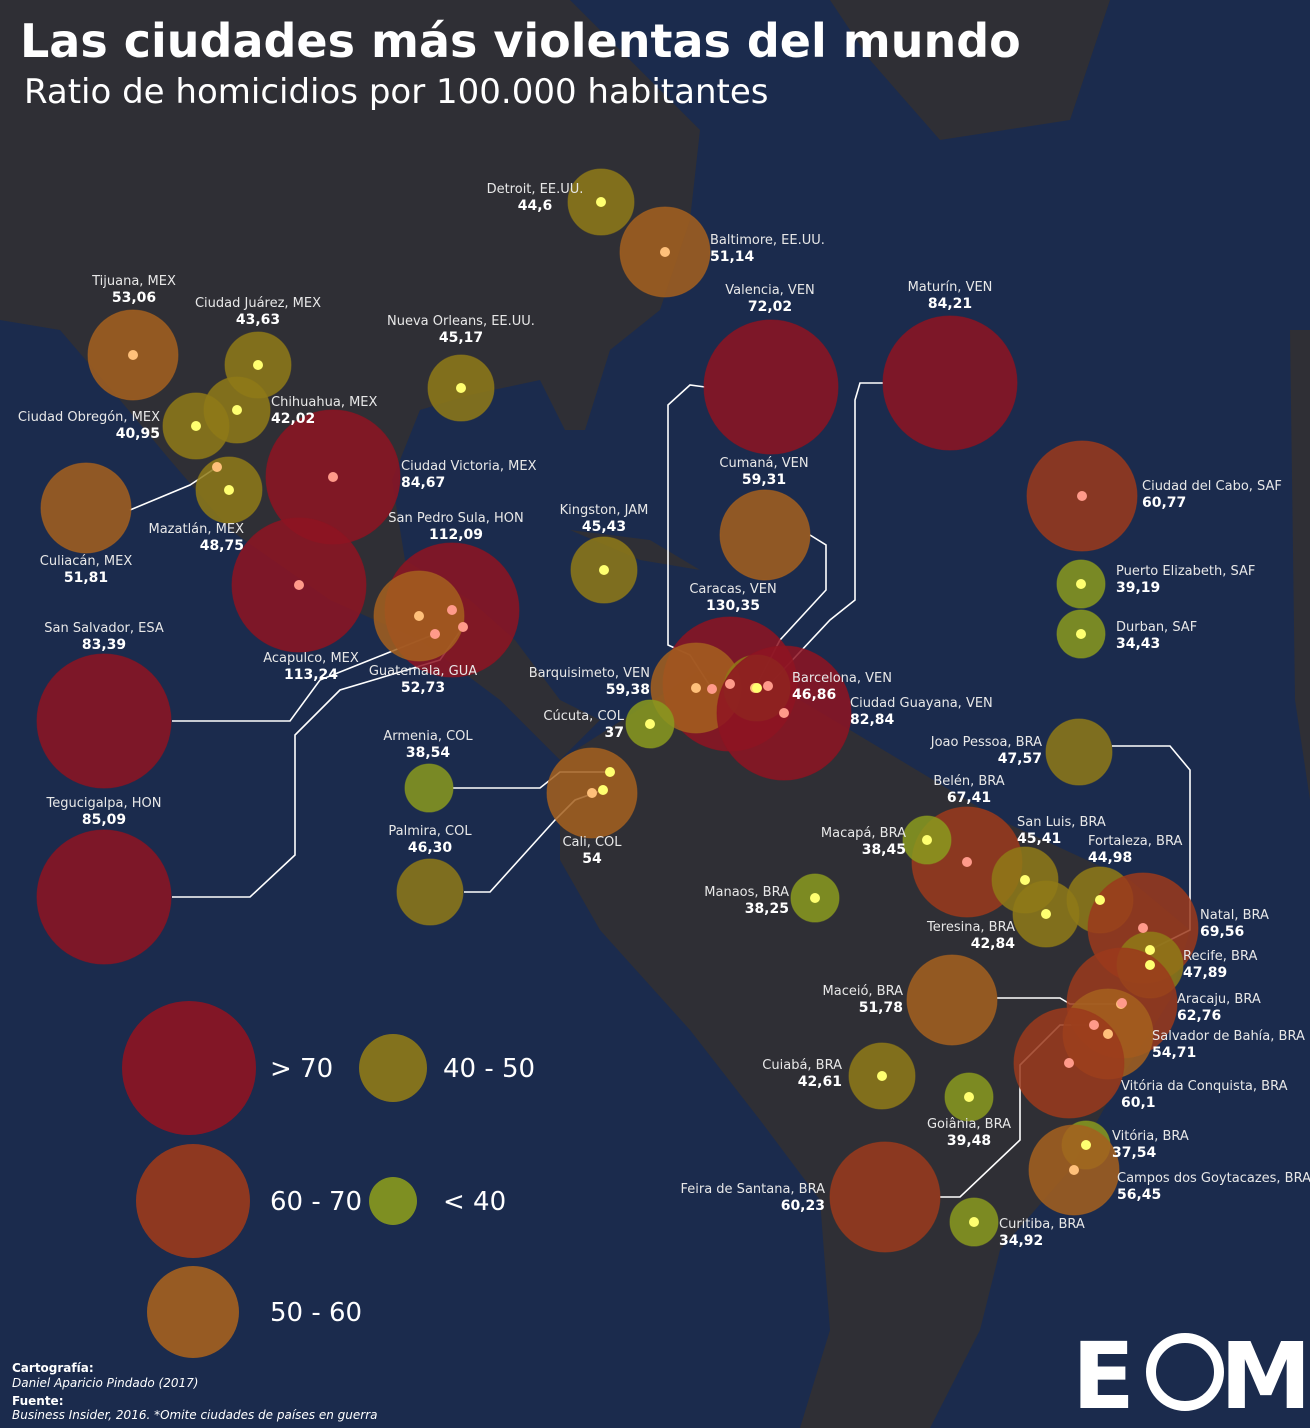  What do you see at coordinates (770, 307) in the screenshot?
I see `city-value: 72,02` at bounding box center [770, 307].